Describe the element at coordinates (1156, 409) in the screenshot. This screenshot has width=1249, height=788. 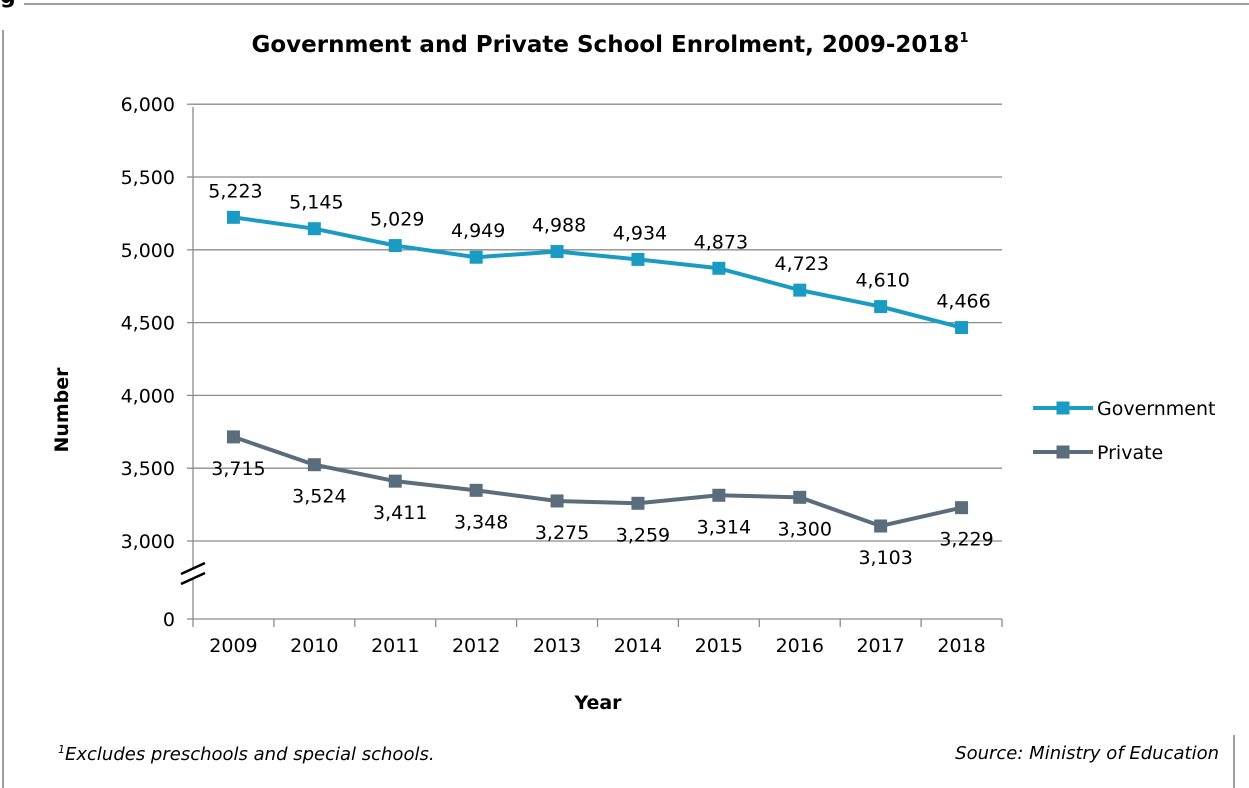
I see `legend-government-label: Government` at that location.